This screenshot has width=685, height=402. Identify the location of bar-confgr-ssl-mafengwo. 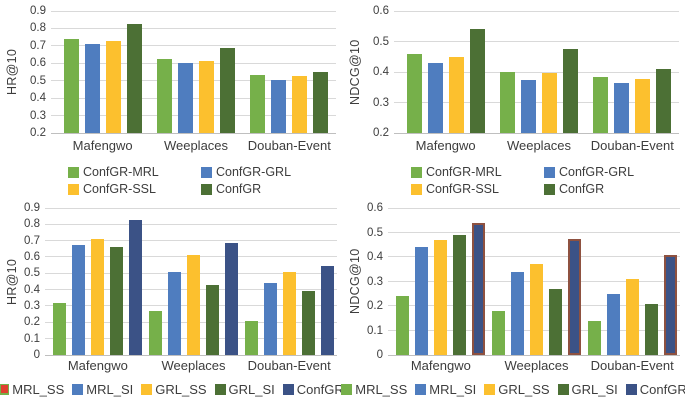
(113, 86).